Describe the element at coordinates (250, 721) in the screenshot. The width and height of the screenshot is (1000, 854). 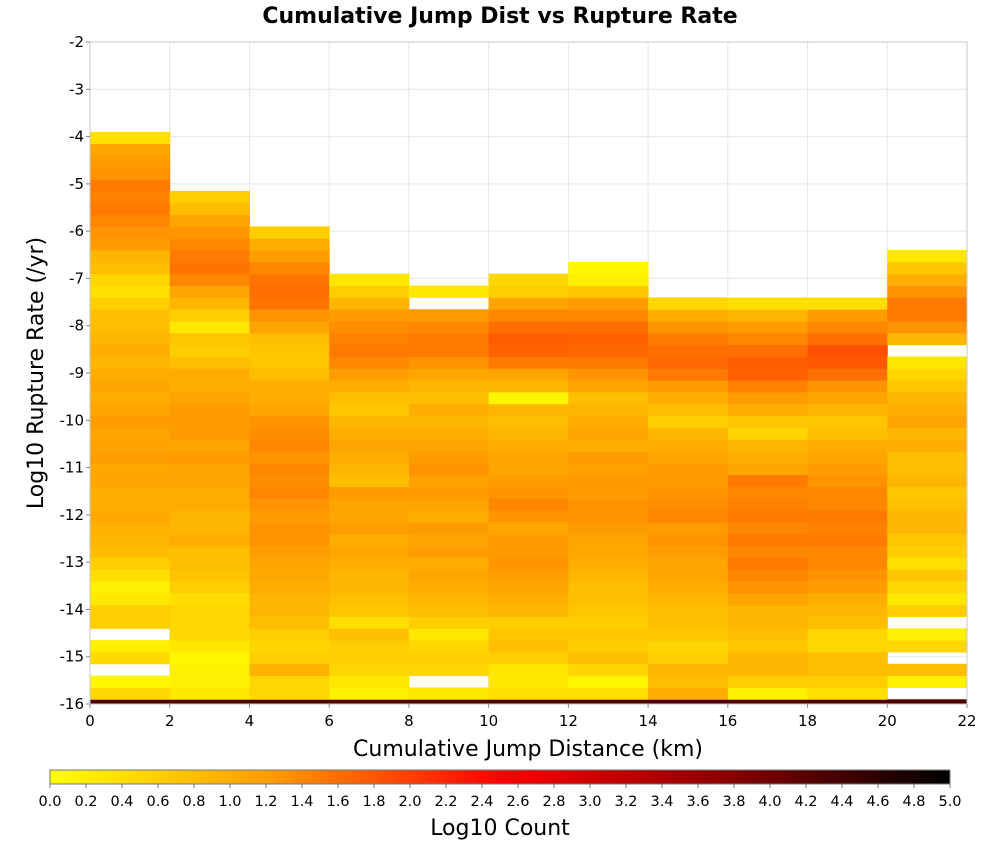
I see `x-tick-label: 4` at that location.